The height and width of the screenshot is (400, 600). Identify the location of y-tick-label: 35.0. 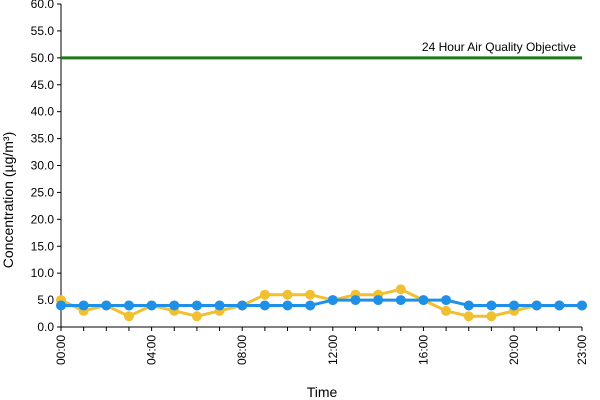
(43, 139).